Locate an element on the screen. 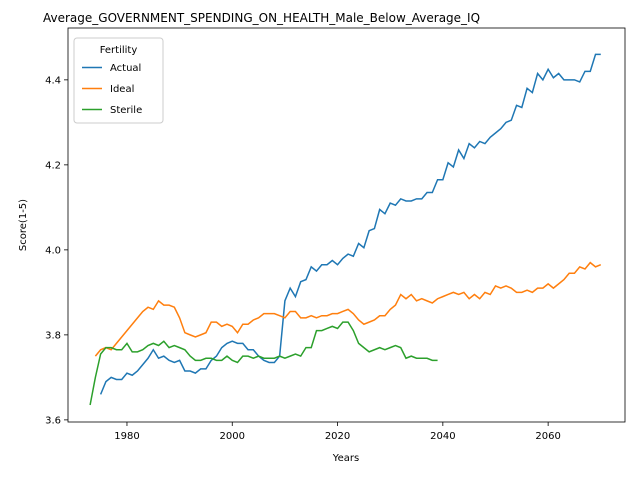  legend-label: Sterile is located at coordinates (126, 110).